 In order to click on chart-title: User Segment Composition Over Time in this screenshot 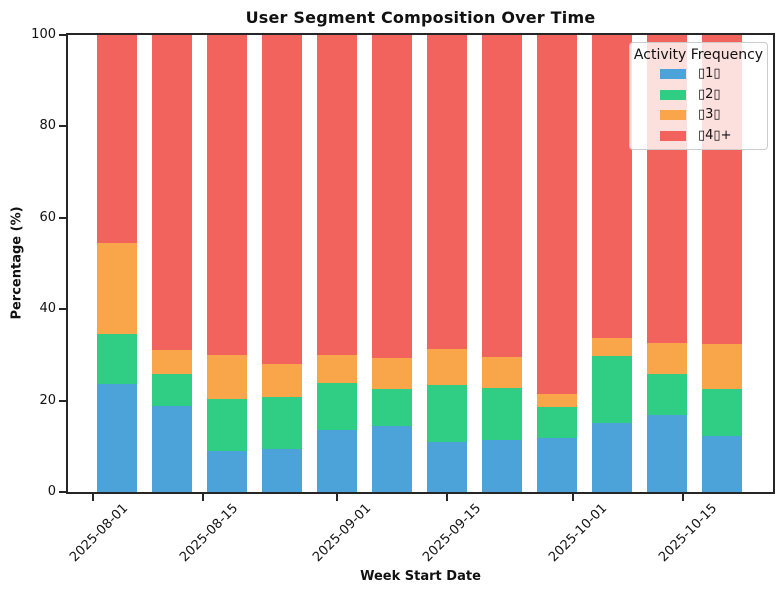, I will do `click(420, 17)`.